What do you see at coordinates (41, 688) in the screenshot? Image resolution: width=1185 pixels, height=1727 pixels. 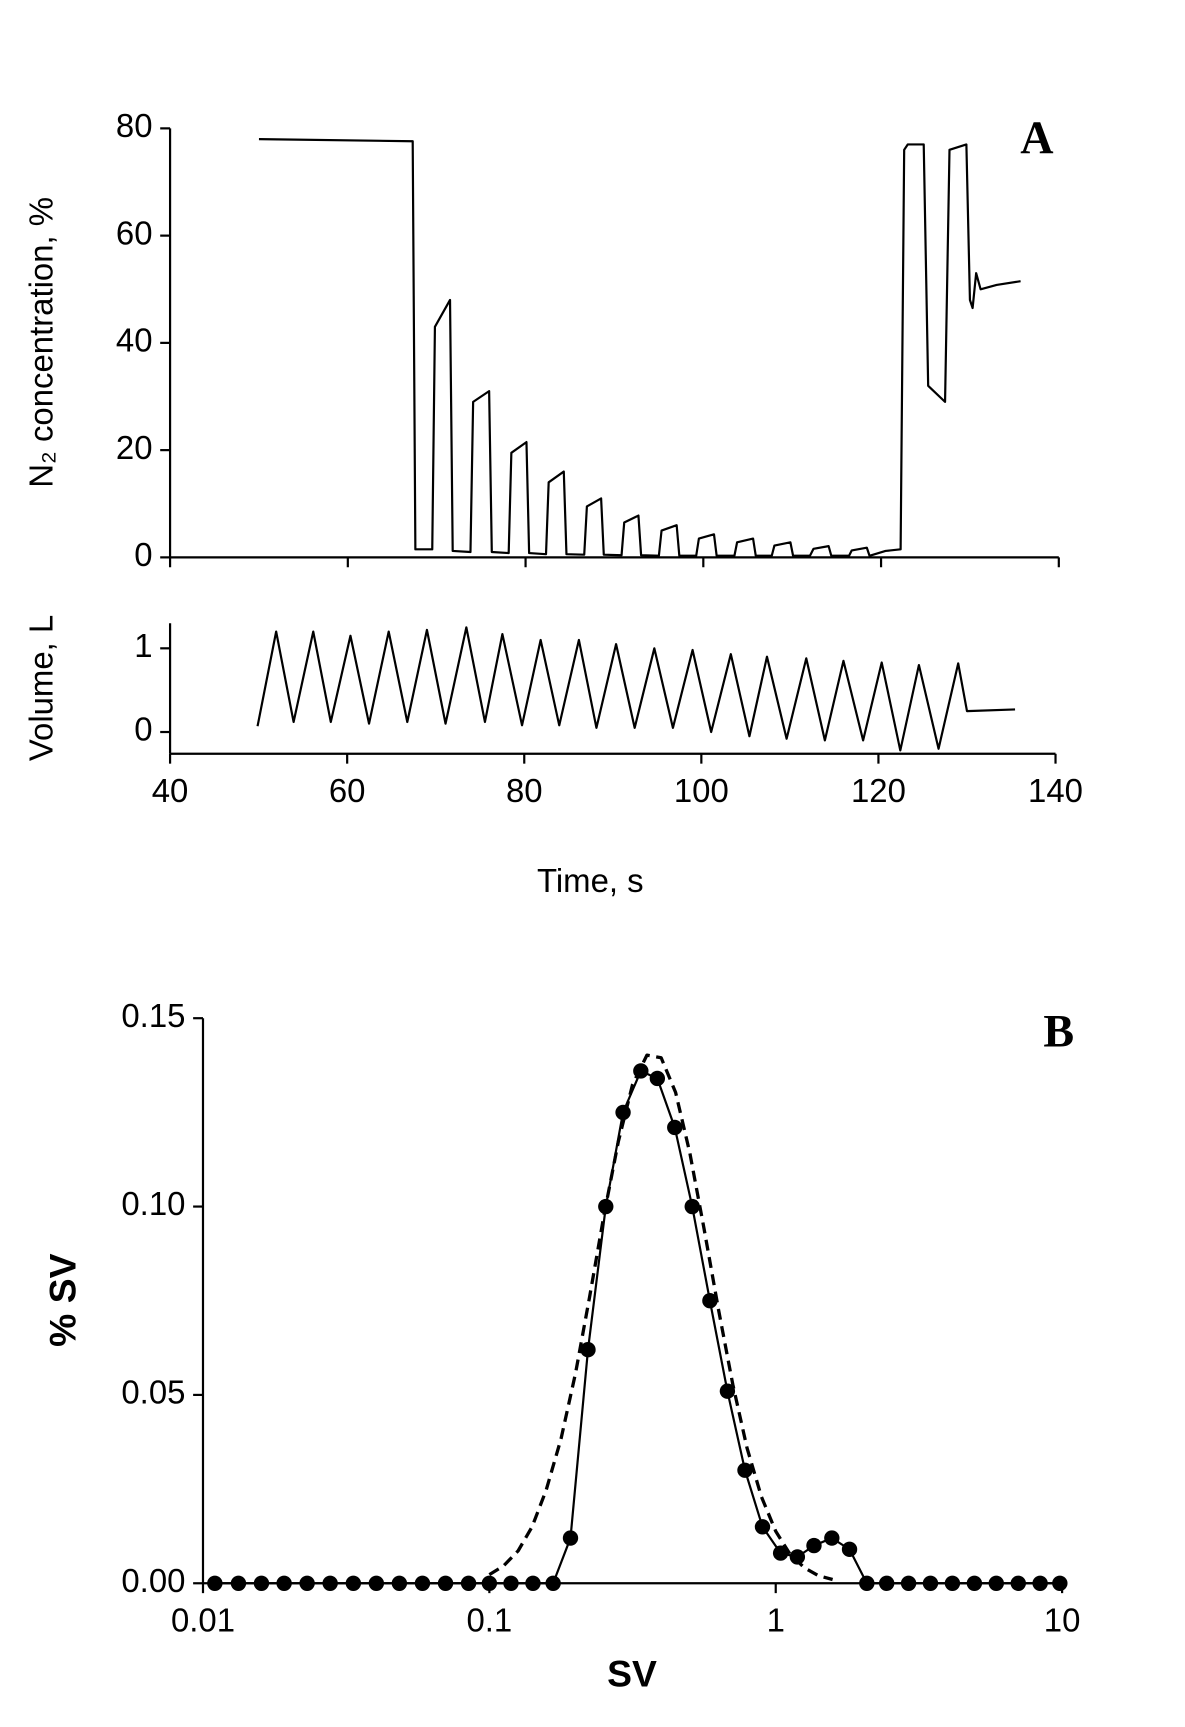 I see `y-axis-label: Volume, L` at bounding box center [41, 688].